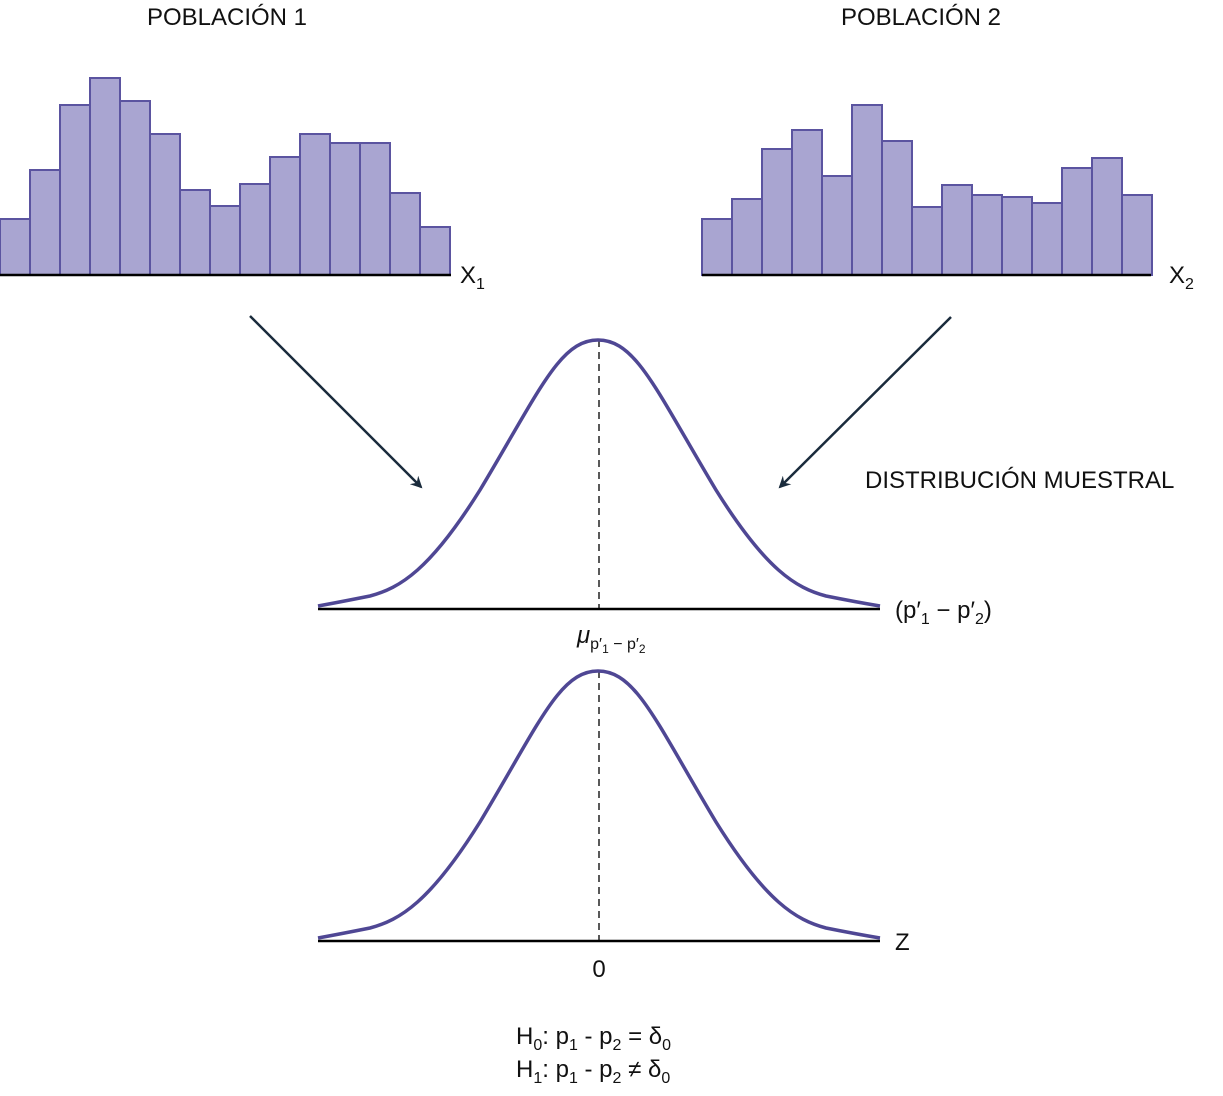  I want to click on text-segment: μ, so click(583, 635).